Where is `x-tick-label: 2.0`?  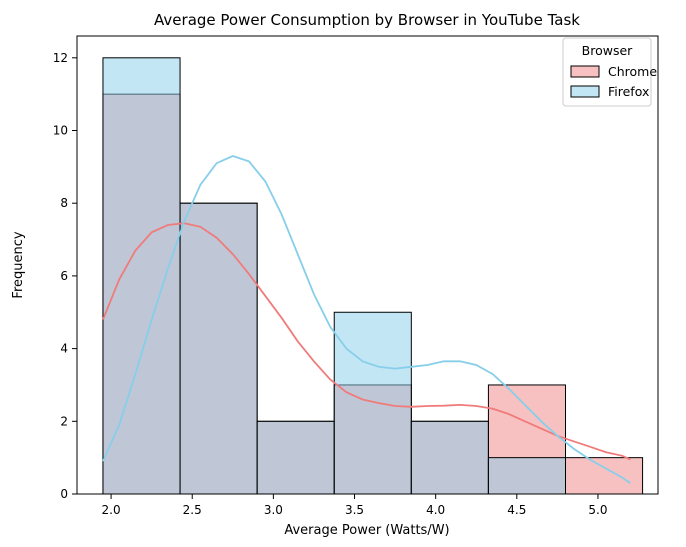
x-tick-label: 2.0 is located at coordinates (111, 510).